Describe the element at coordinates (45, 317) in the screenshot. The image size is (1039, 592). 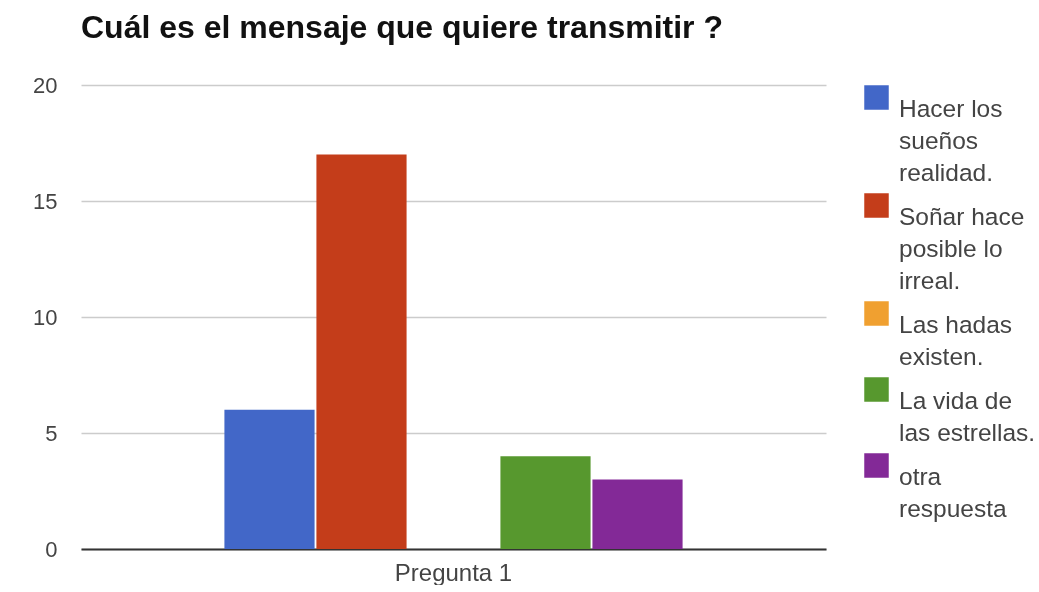
I see `y-tick-label: 10` at that location.